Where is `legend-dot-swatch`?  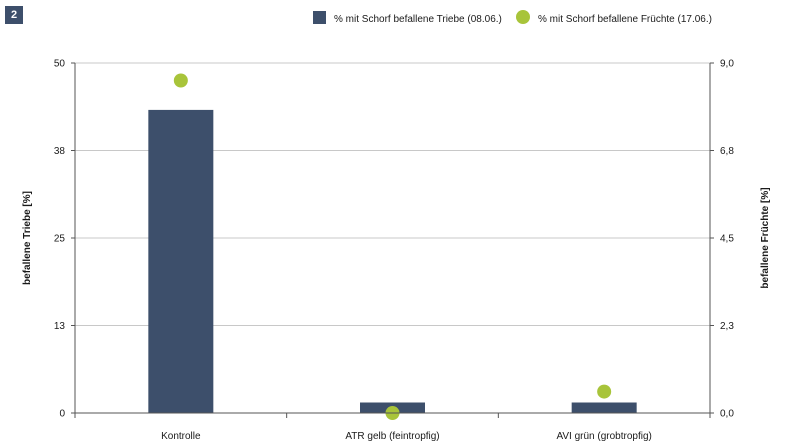
legend-dot-swatch is located at coordinates (523, 17).